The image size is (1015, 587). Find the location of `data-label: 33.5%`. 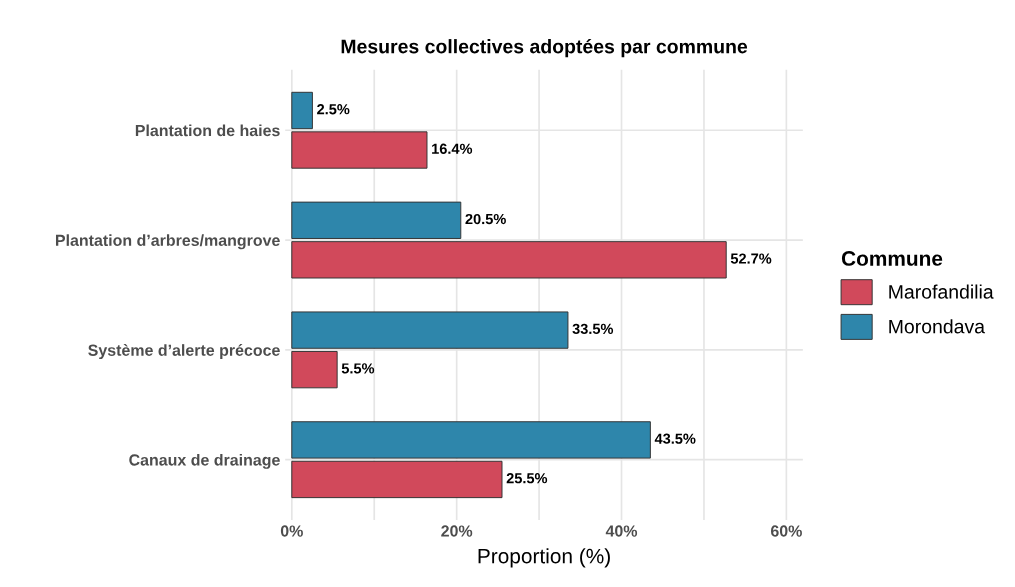

data-label: 33.5% is located at coordinates (593, 329).